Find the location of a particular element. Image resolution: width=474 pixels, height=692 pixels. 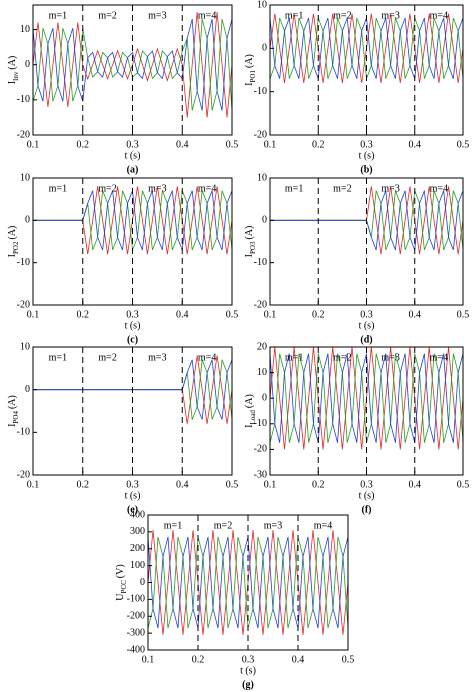

panel-caption: (a) is located at coordinates (133, 169).